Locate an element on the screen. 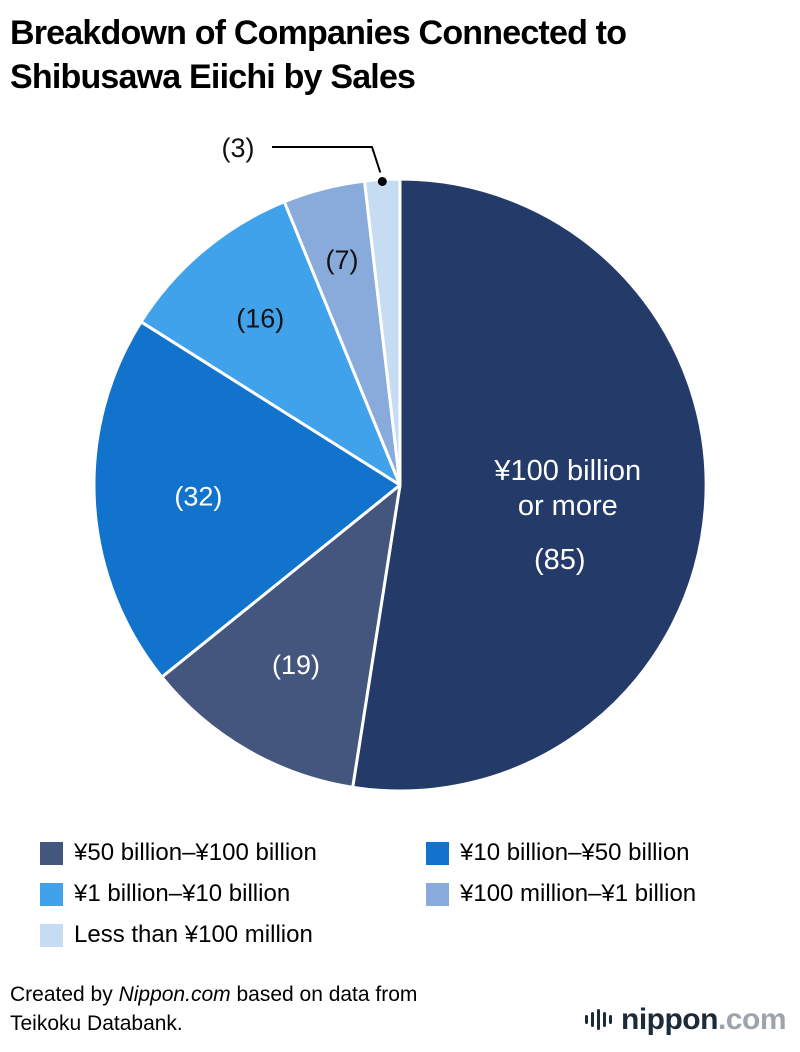  legend-label: ¥50 billion–¥100 billion is located at coordinates (195, 853).